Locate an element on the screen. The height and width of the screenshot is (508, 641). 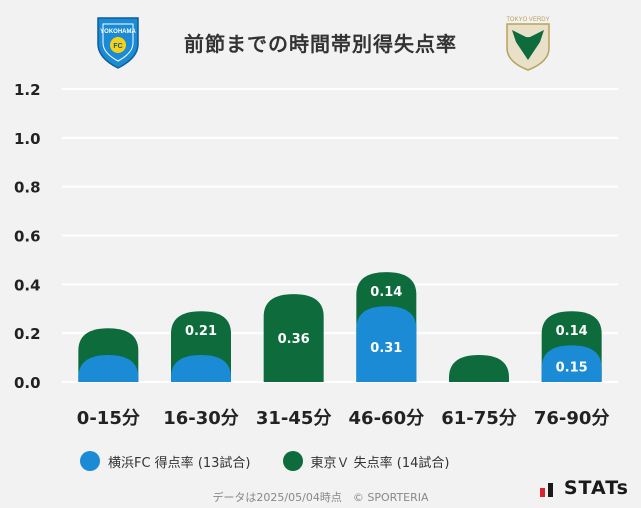
legend-item-away: 東京Ｖ 失点率 (14試合) is located at coordinates (366, 461).